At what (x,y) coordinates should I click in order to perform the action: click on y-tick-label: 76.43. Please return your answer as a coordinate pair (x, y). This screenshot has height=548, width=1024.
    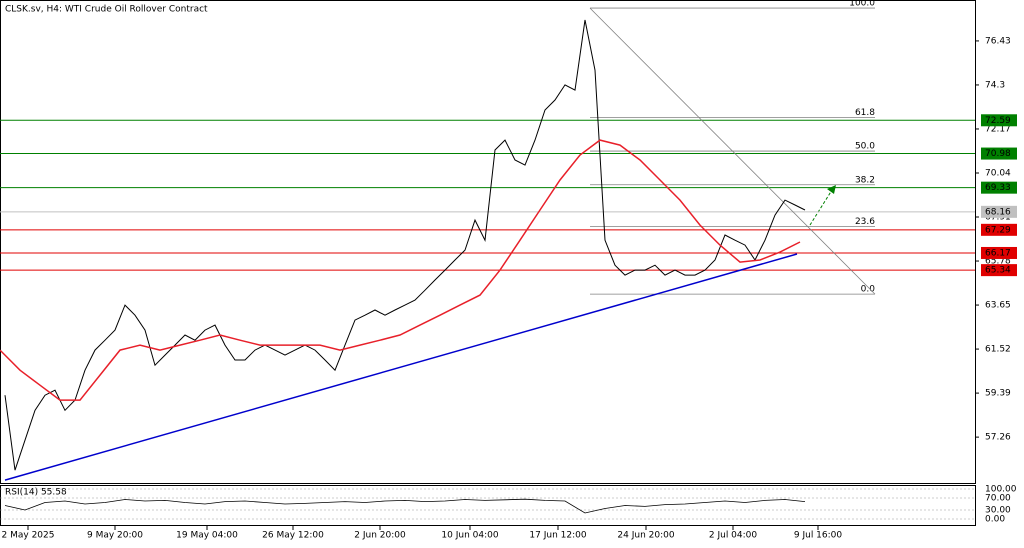
    Looking at the image, I should click on (998, 41).